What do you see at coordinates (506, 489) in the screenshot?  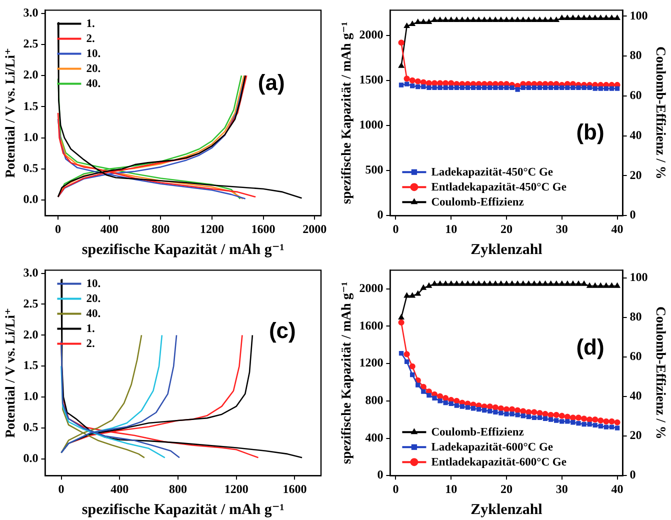 I see `x-tick-label: 20` at bounding box center [506, 489].